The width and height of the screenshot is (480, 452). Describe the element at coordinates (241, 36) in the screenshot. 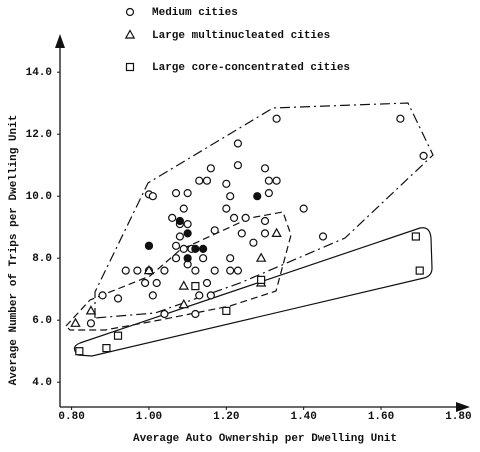

I see `legend-label: Large multinucleated cities` at that location.